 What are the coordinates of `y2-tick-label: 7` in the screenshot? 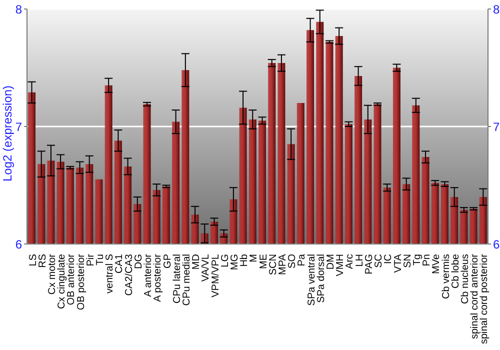 It's located at (496, 127).